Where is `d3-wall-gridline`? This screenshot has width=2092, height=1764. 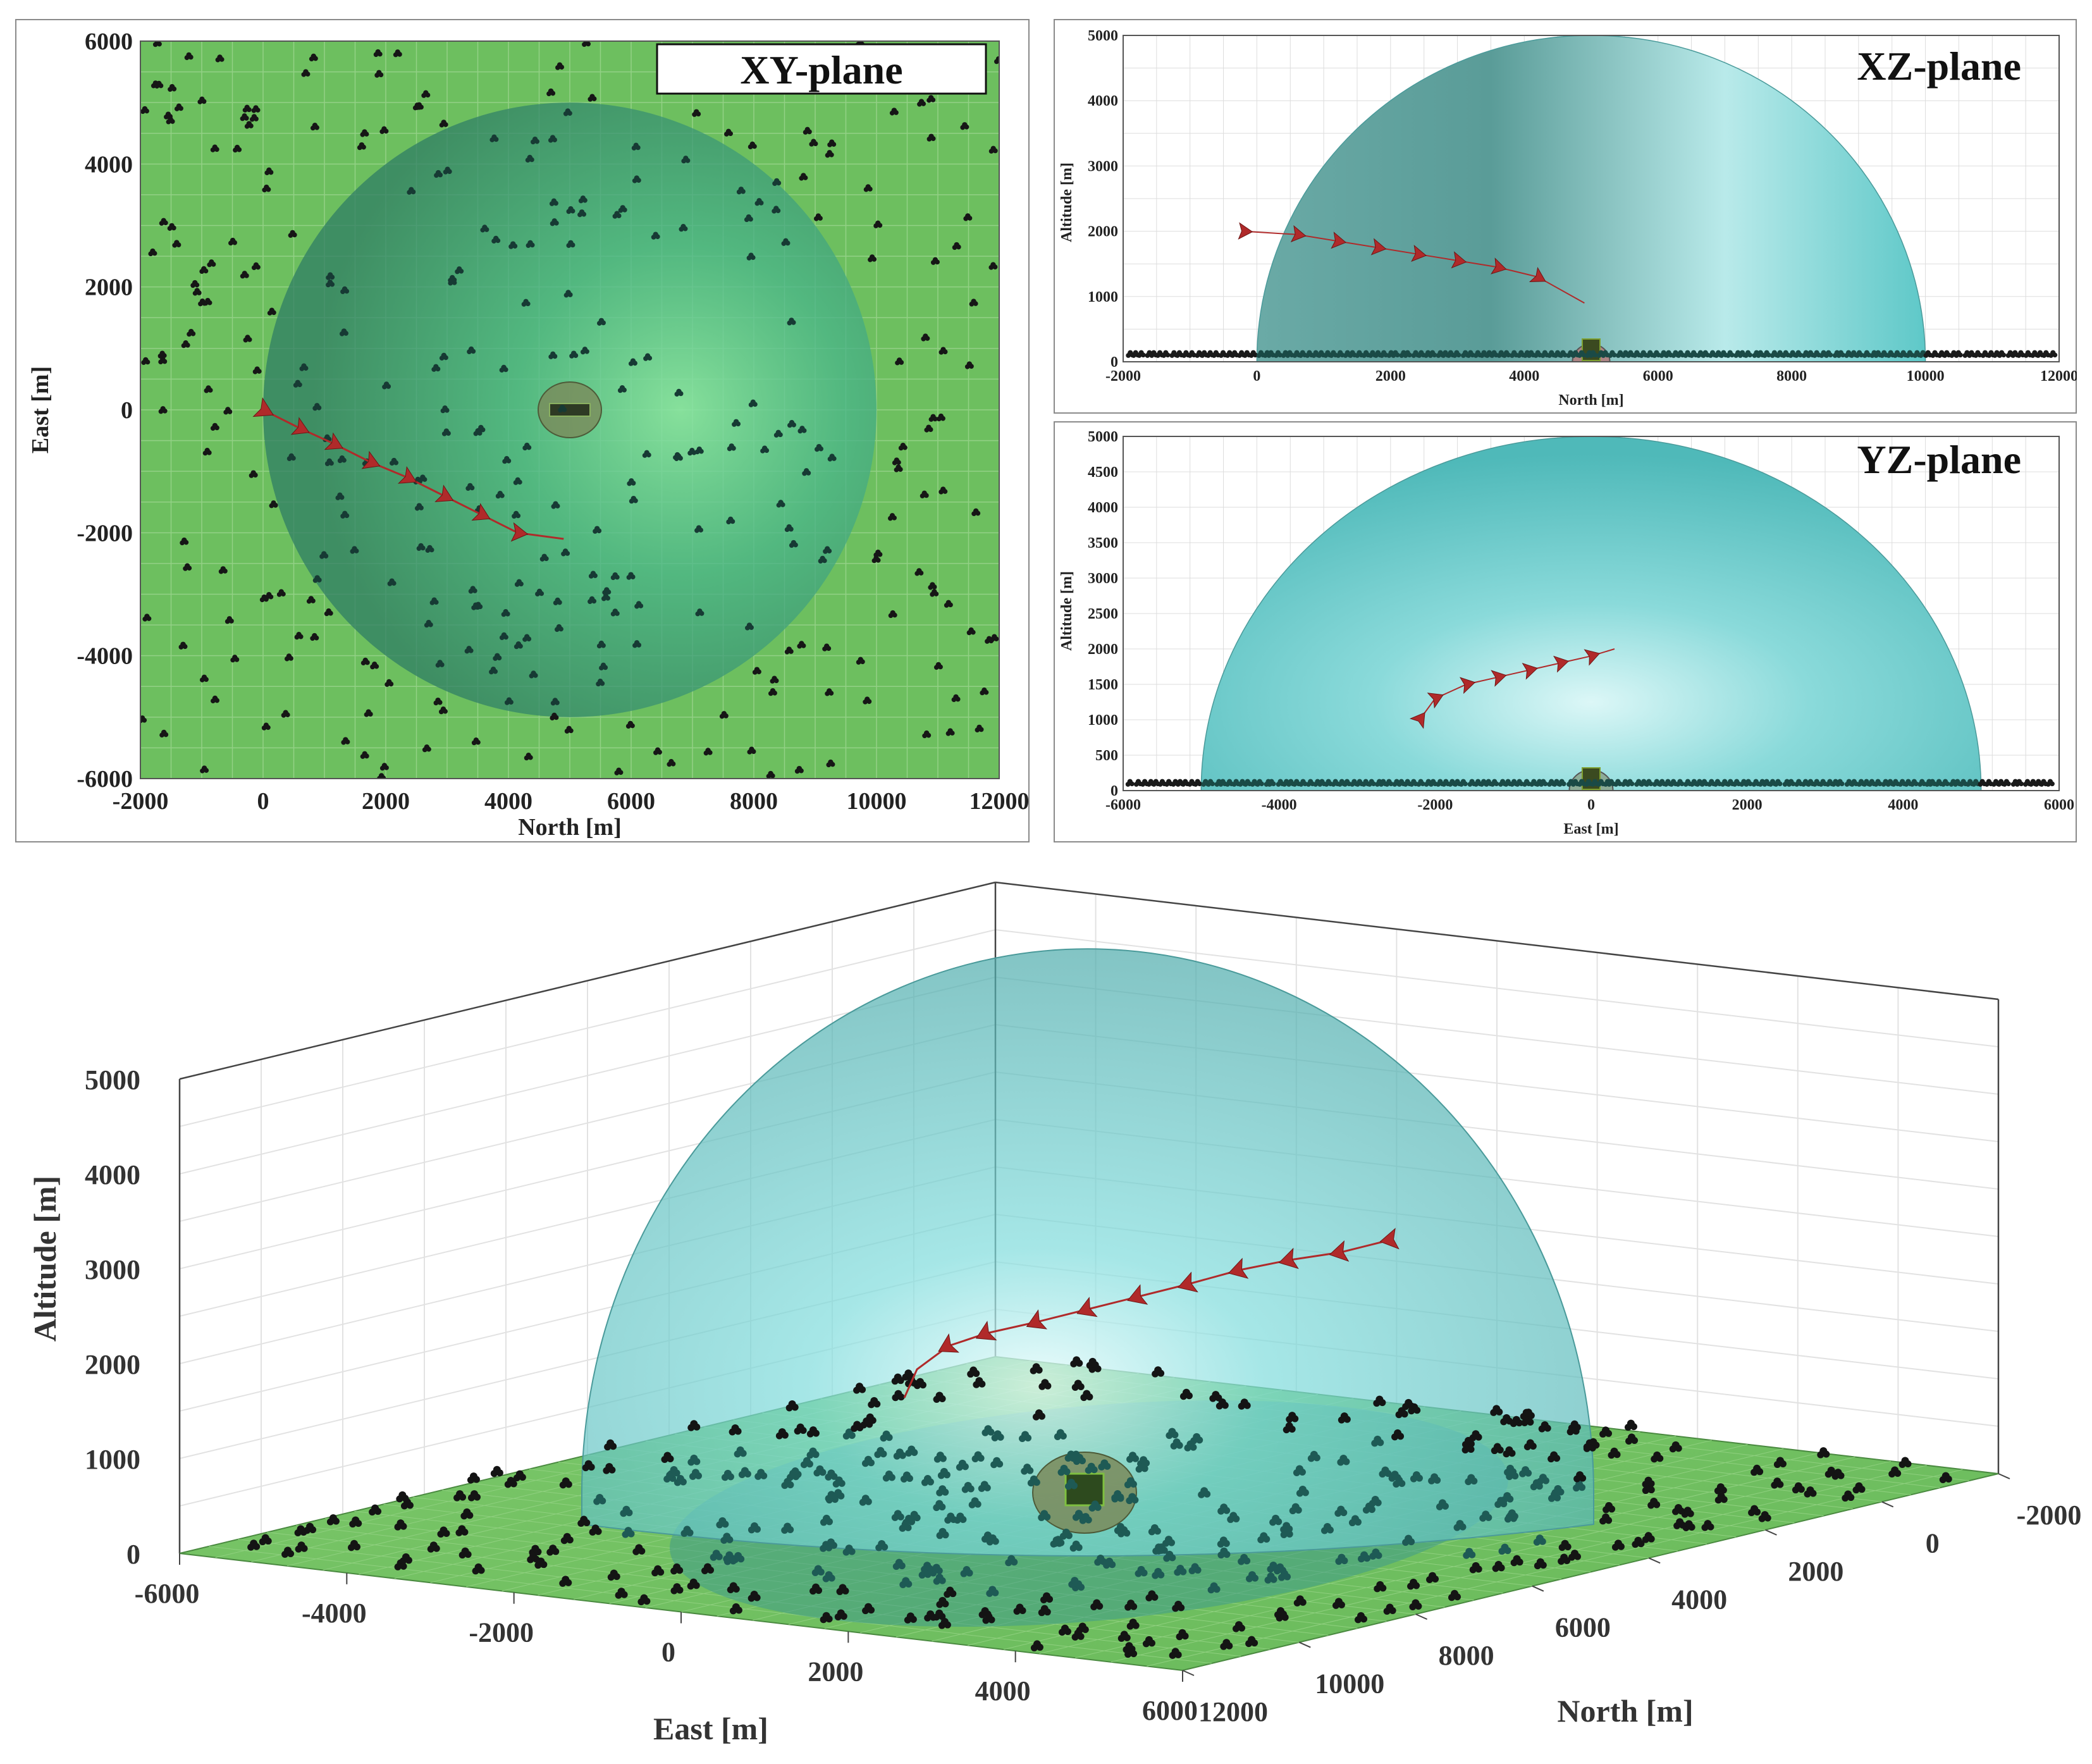
d3-wall-gridline is located at coordinates (1497, 988).